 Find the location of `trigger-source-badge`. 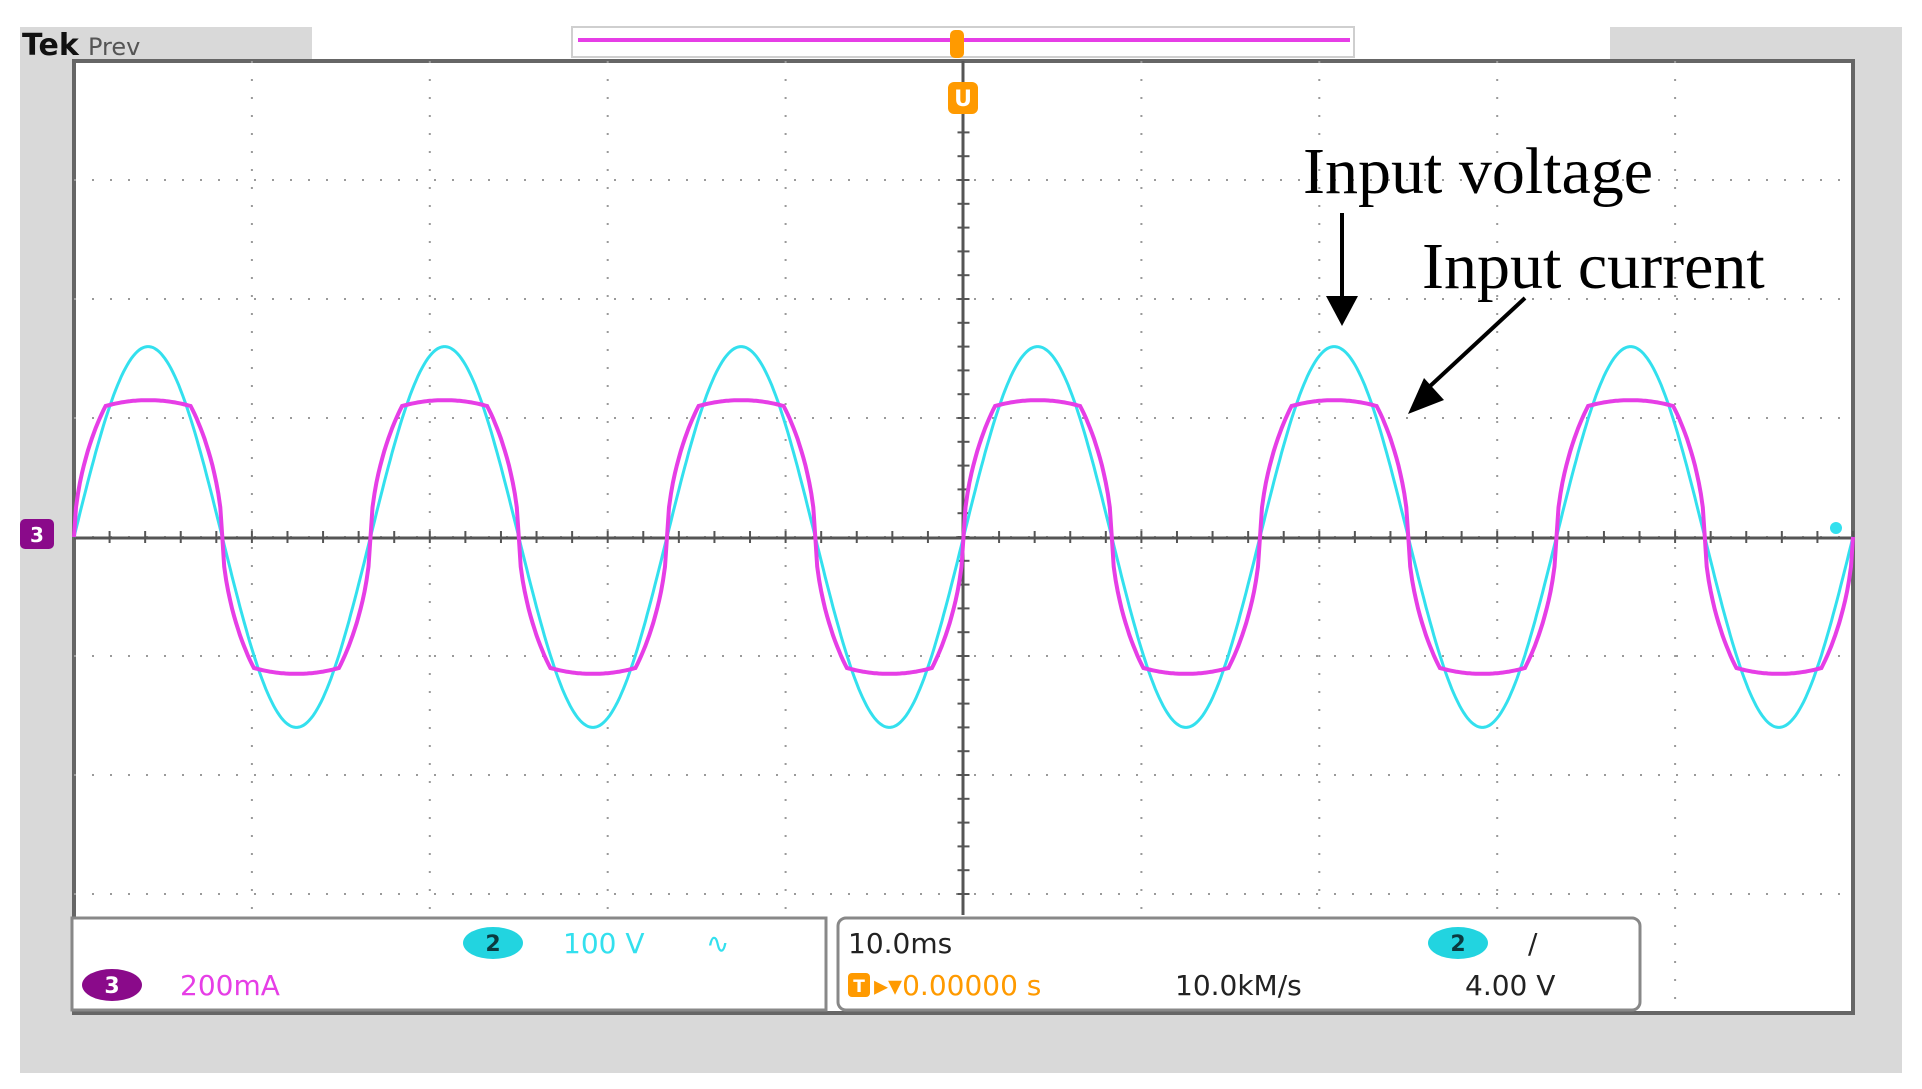

trigger-source-badge is located at coordinates (1458, 943).